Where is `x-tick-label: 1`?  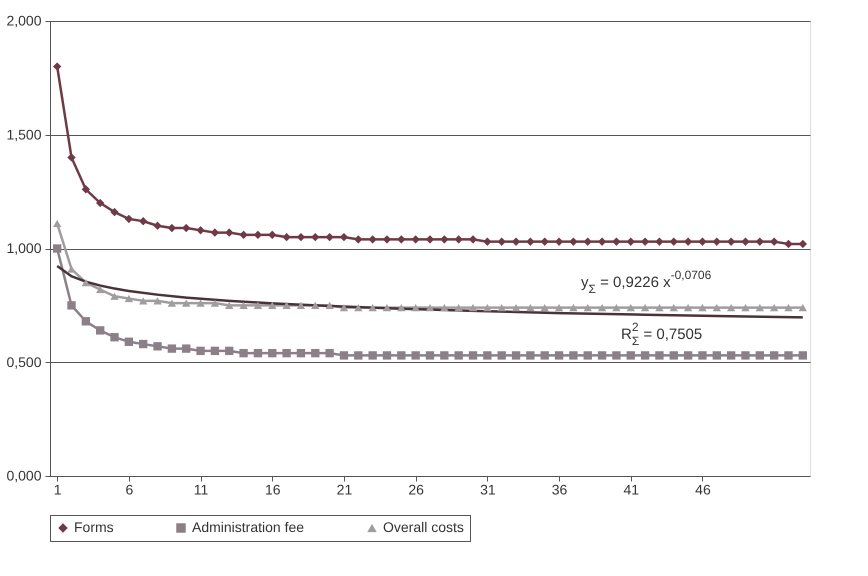 x-tick-label: 1 is located at coordinates (58, 490).